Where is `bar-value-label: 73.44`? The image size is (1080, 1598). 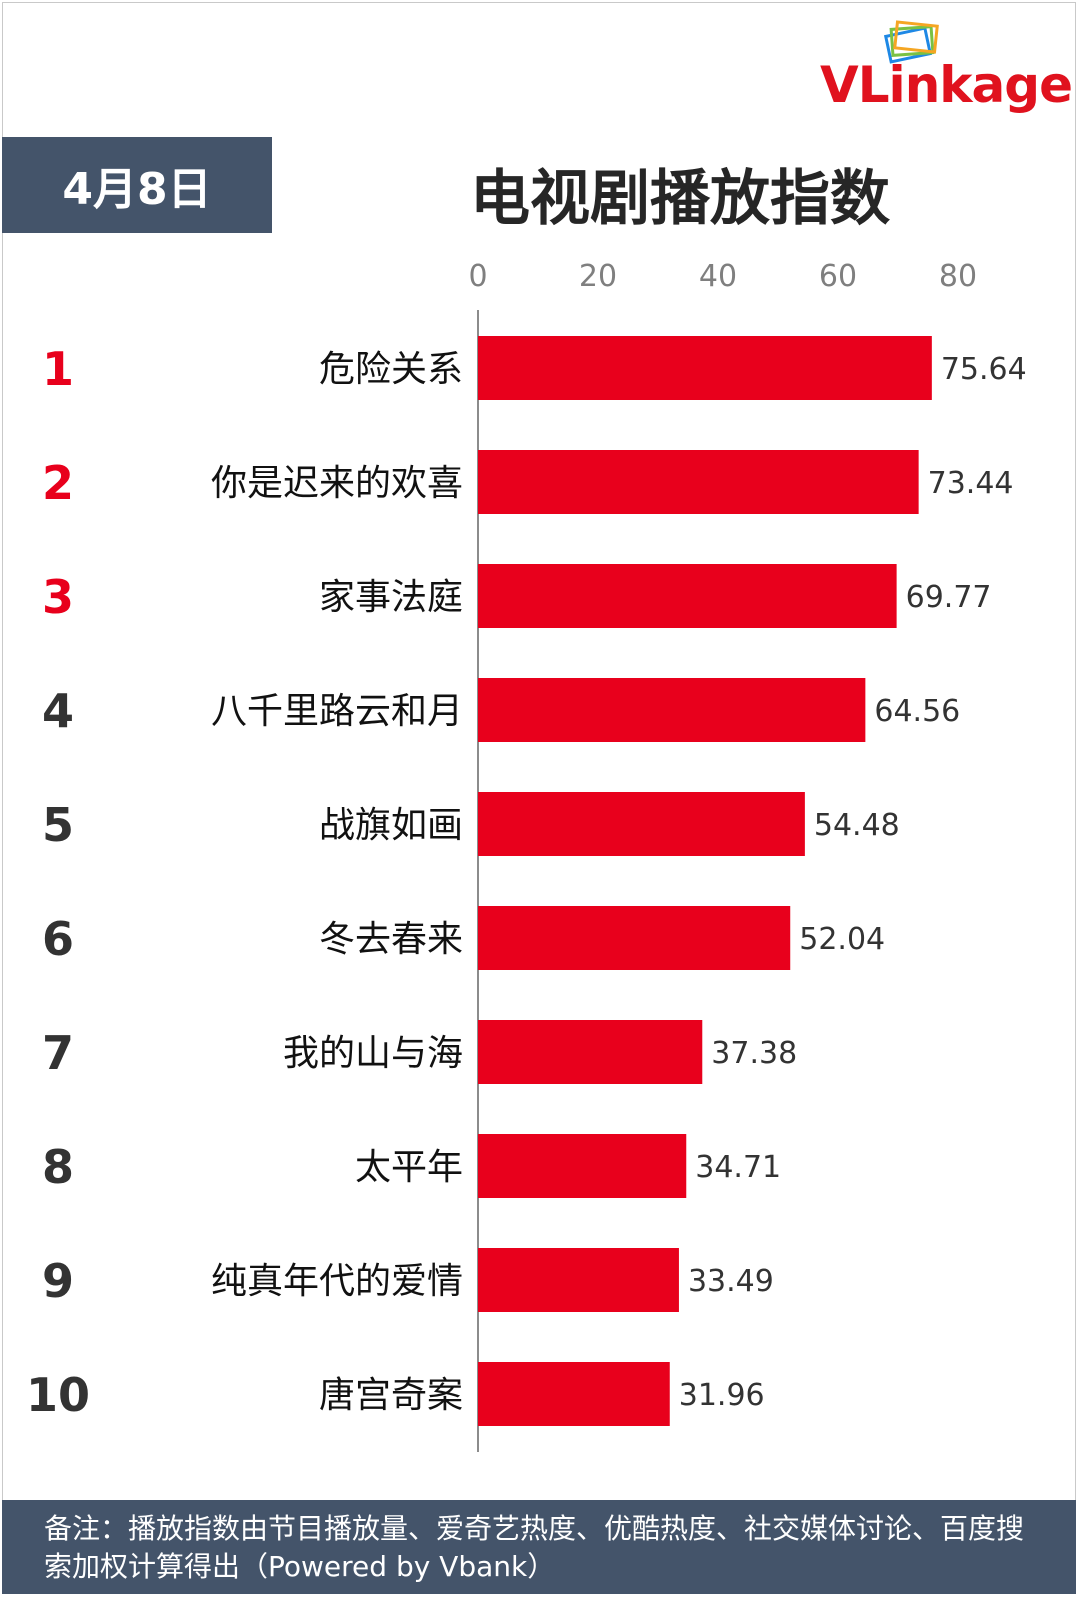
bar-value-label: 73.44 is located at coordinates (971, 483).